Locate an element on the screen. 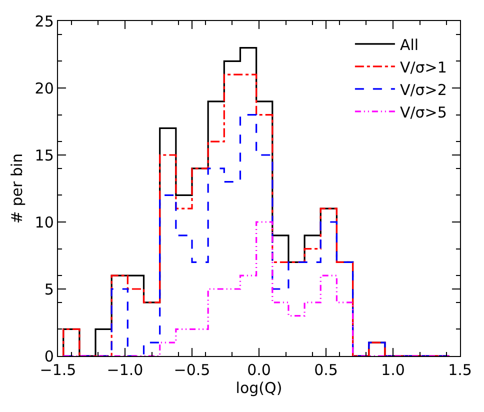 The width and height of the screenshot is (484, 412). x-tick-label: 1.5 is located at coordinates (460, 370).